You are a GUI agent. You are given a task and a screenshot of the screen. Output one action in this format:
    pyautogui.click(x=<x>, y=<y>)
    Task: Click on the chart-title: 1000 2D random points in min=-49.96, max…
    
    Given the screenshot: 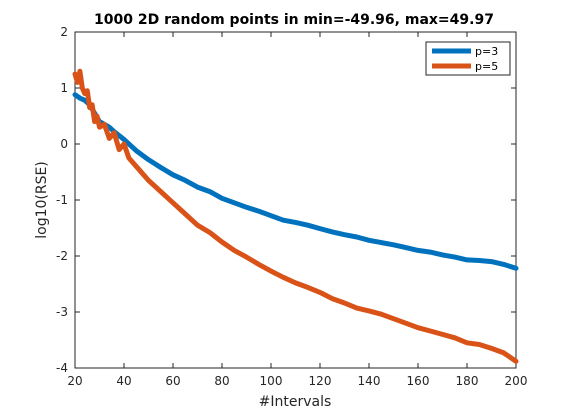 What is the action you would take?
    pyautogui.click(x=294, y=20)
    